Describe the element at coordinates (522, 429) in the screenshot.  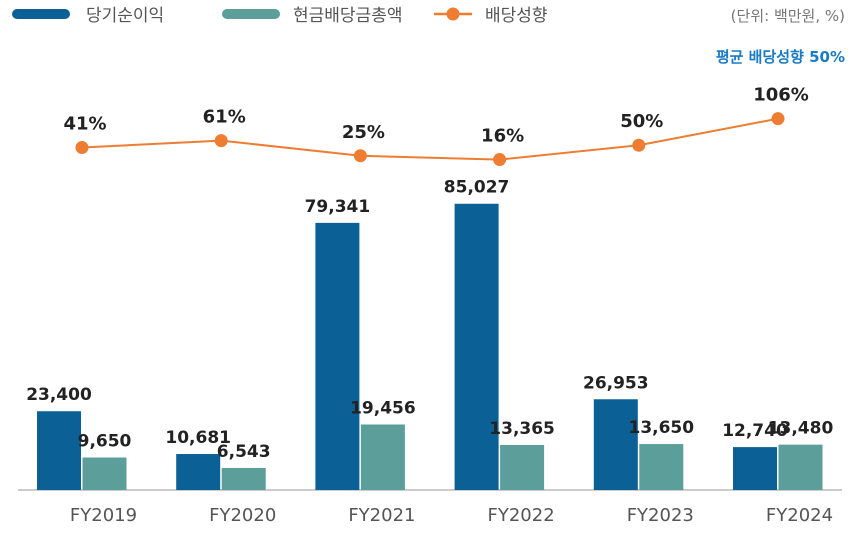
I see `label-total-cash-dividends: 13,365` at that location.